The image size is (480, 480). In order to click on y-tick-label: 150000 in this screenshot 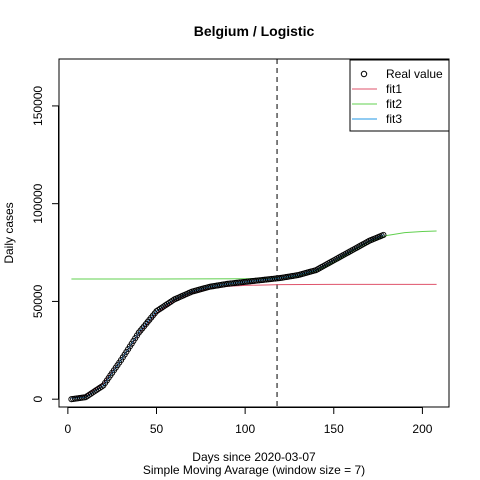, I will do `click(38, 106)`.